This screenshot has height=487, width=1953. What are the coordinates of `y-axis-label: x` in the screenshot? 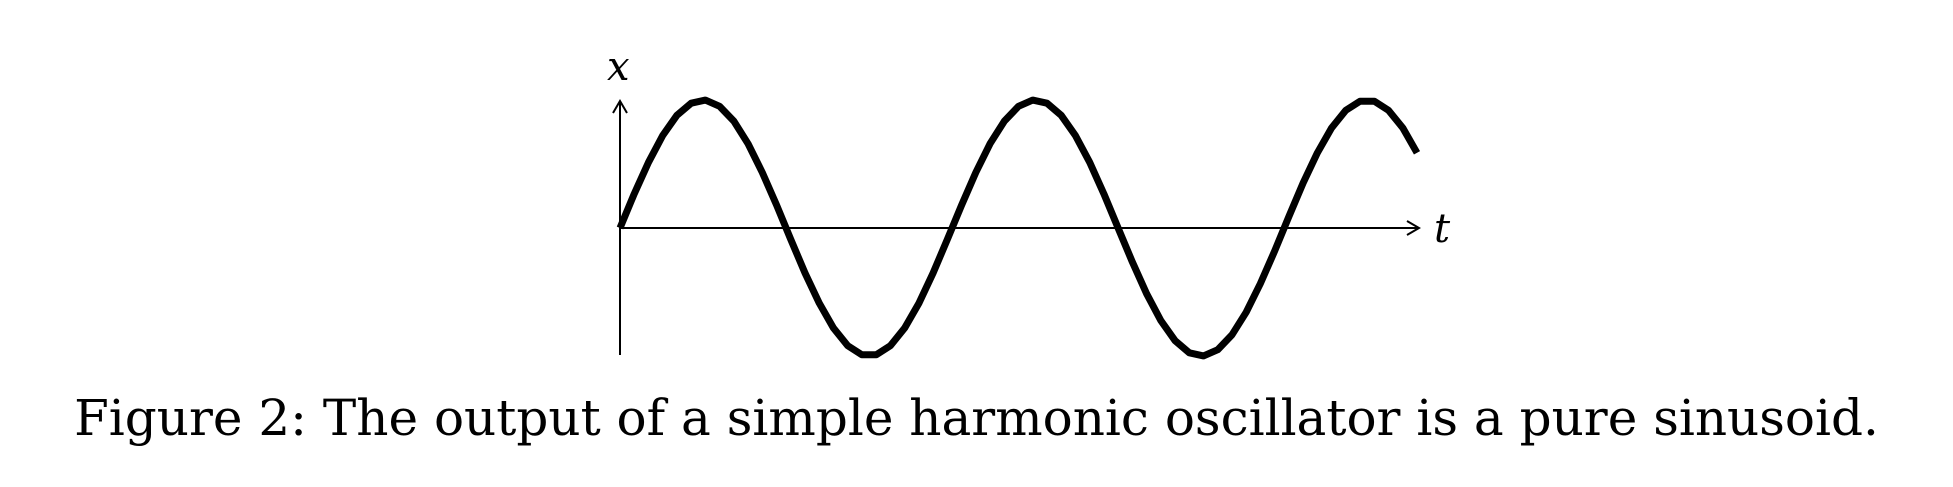 It's located at (618, 67).